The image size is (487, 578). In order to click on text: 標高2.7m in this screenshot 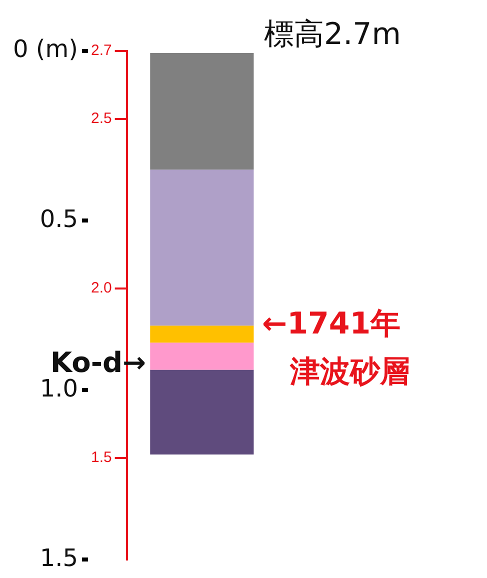, I will do `click(332, 34)`.